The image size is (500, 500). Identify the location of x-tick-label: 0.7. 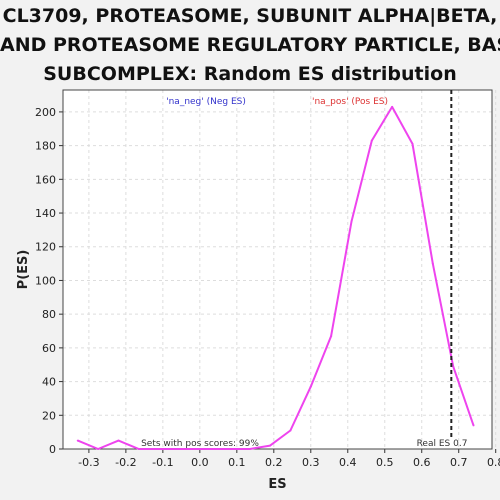
(459, 462).